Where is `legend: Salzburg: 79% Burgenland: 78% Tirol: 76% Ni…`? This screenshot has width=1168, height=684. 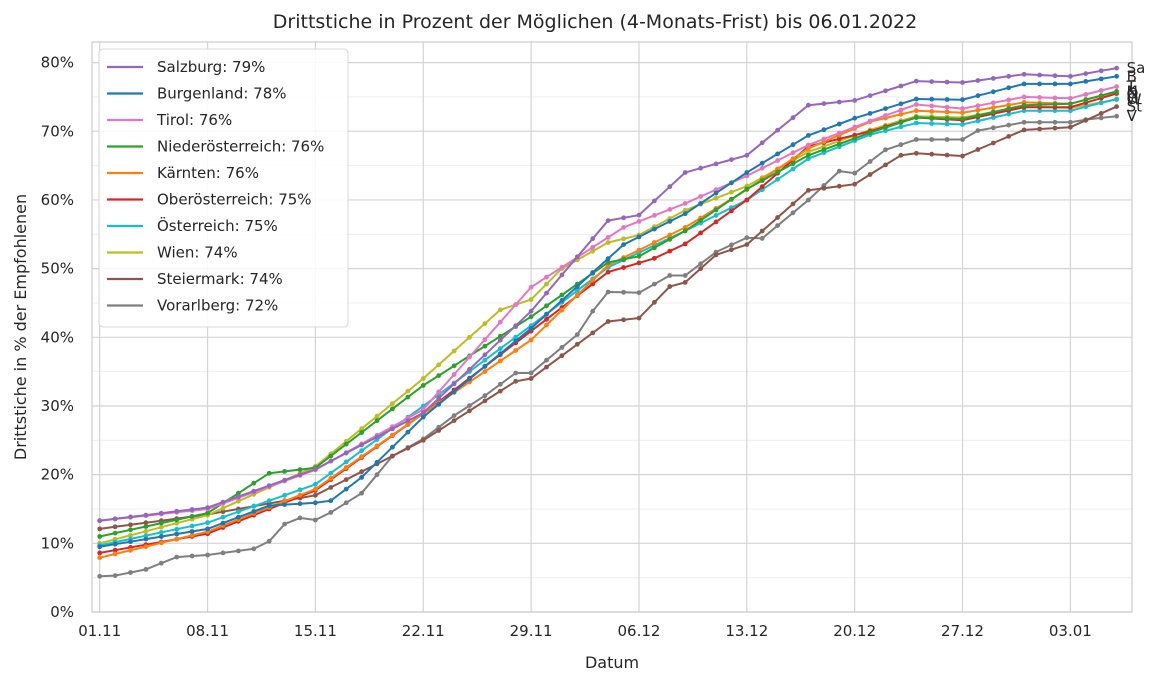 legend: Salzburg: 79% Burgenland: 78% Tirol: 76% Ni… is located at coordinates (223, 188).